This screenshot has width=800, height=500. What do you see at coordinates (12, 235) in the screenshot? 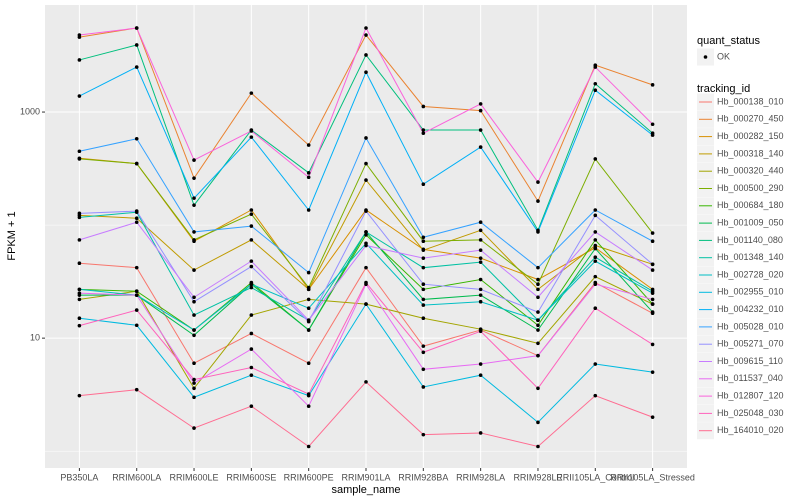
I see `y-axis-title: FPKM + 1` at bounding box center [12, 235].